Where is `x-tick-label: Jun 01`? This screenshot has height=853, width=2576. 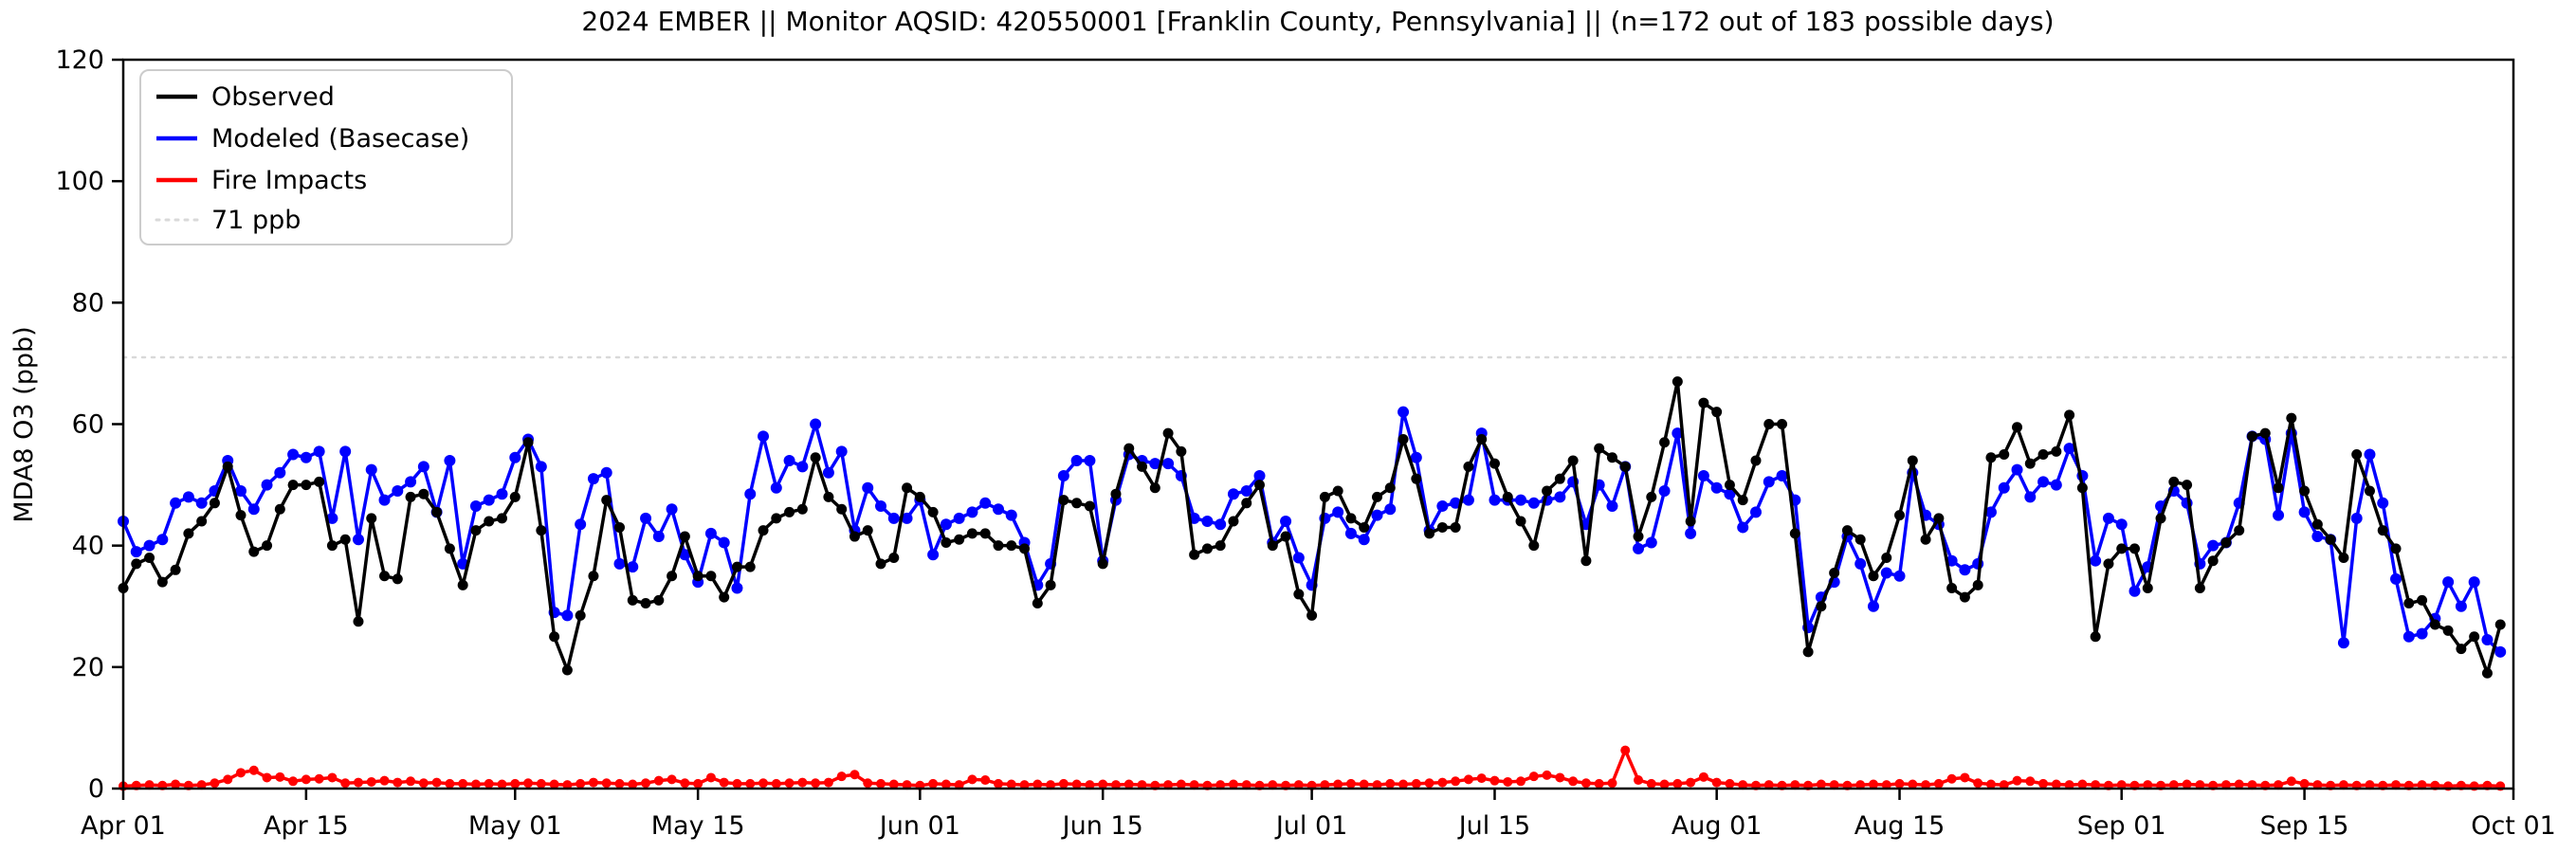
x-tick-label: Jun 01 is located at coordinates (919, 826).